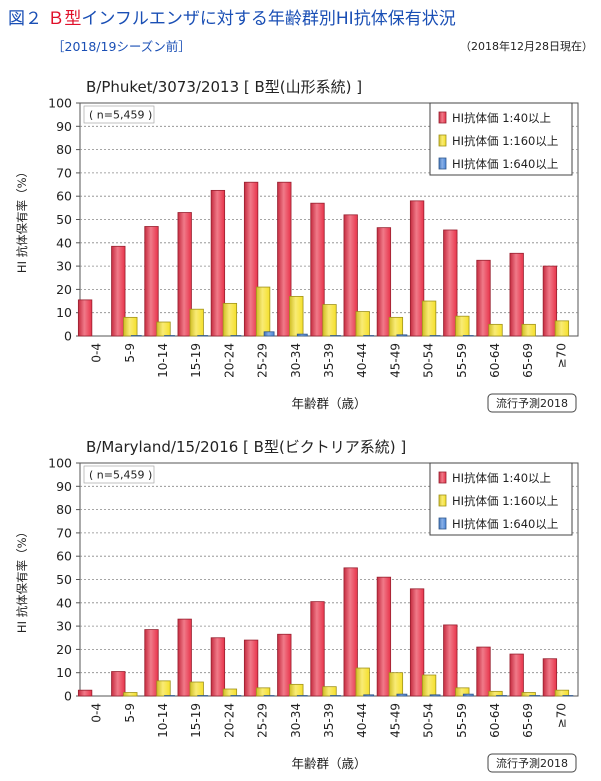  Describe the element at coordinates (64, 149) in the screenshot. I see `y-tick-label: 80` at that location.